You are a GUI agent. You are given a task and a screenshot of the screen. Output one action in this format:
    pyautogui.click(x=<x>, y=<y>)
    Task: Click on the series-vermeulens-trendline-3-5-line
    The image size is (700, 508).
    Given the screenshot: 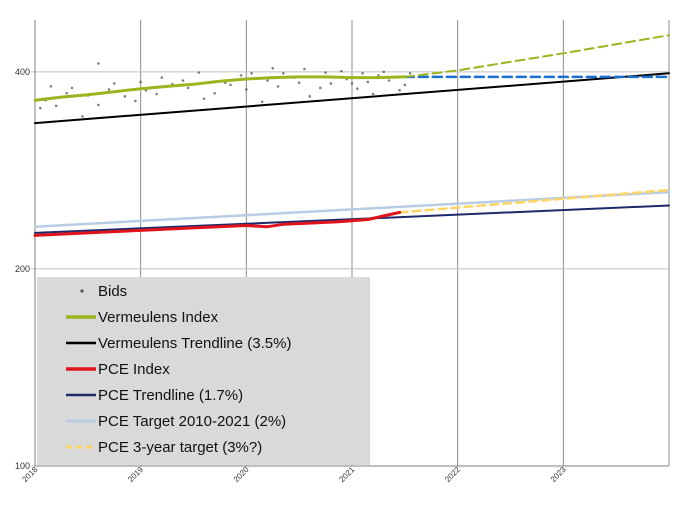 What is the action you would take?
    pyautogui.click(x=352, y=98)
    